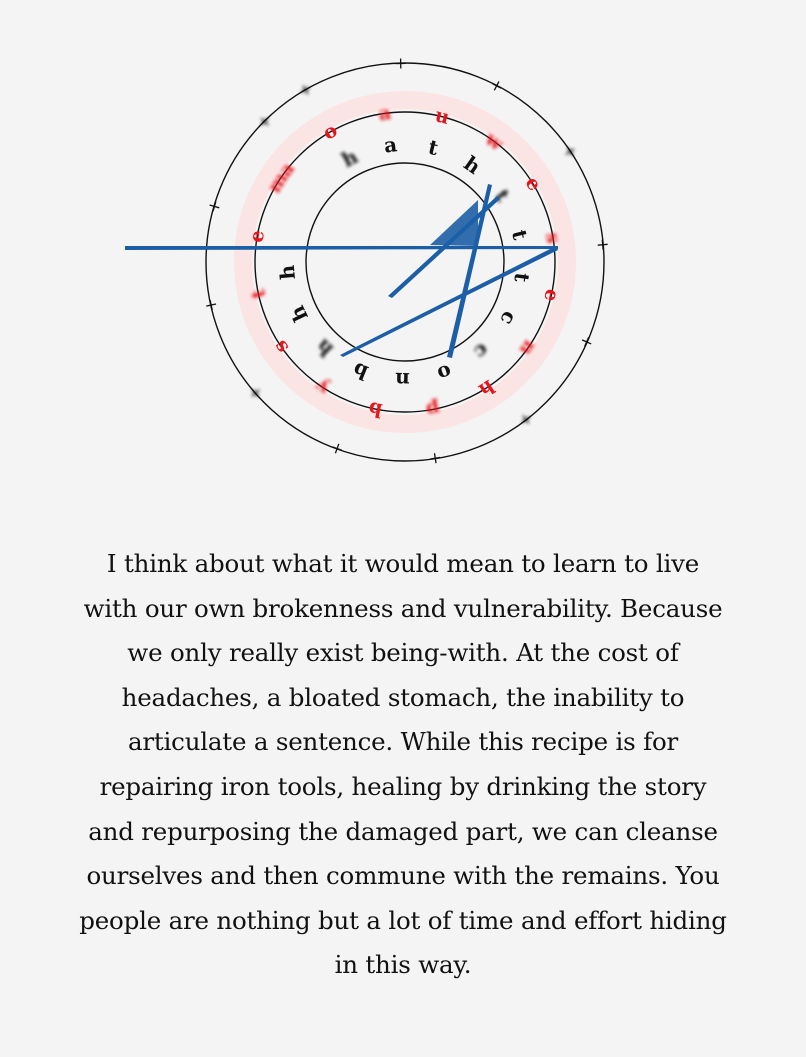  What do you see at coordinates (360, 371) in the screenshot?
I see `inner-ring-letter: b` at bounding box center [360, 371].